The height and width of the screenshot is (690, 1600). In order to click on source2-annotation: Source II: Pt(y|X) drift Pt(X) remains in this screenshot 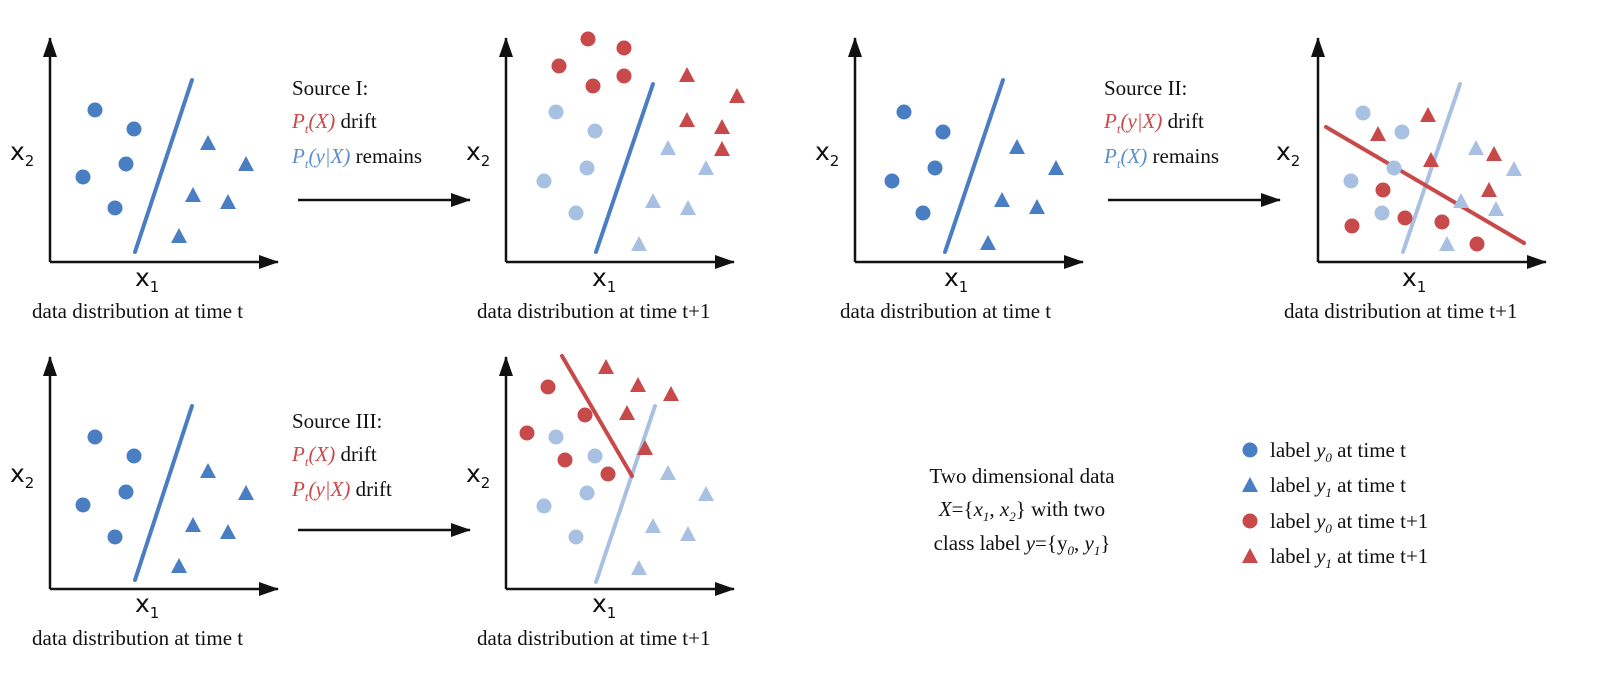, I will do `click(1192, 141)`.